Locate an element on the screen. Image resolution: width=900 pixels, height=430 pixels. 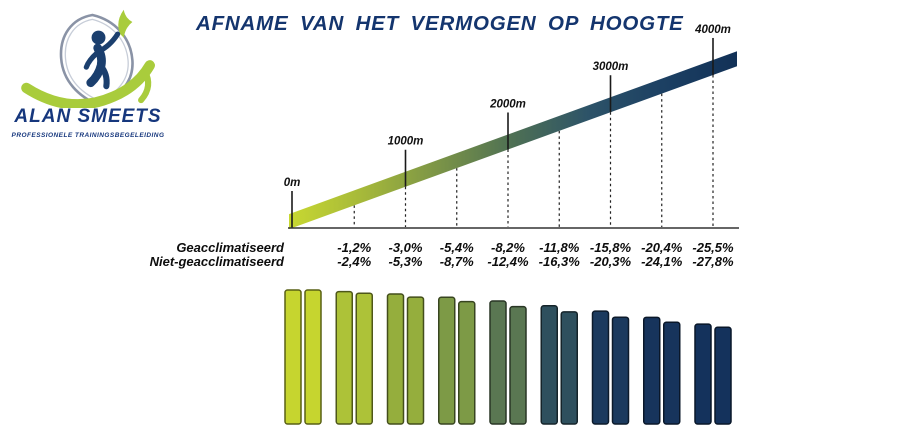
runner-head is located at coordinates (98, 37).